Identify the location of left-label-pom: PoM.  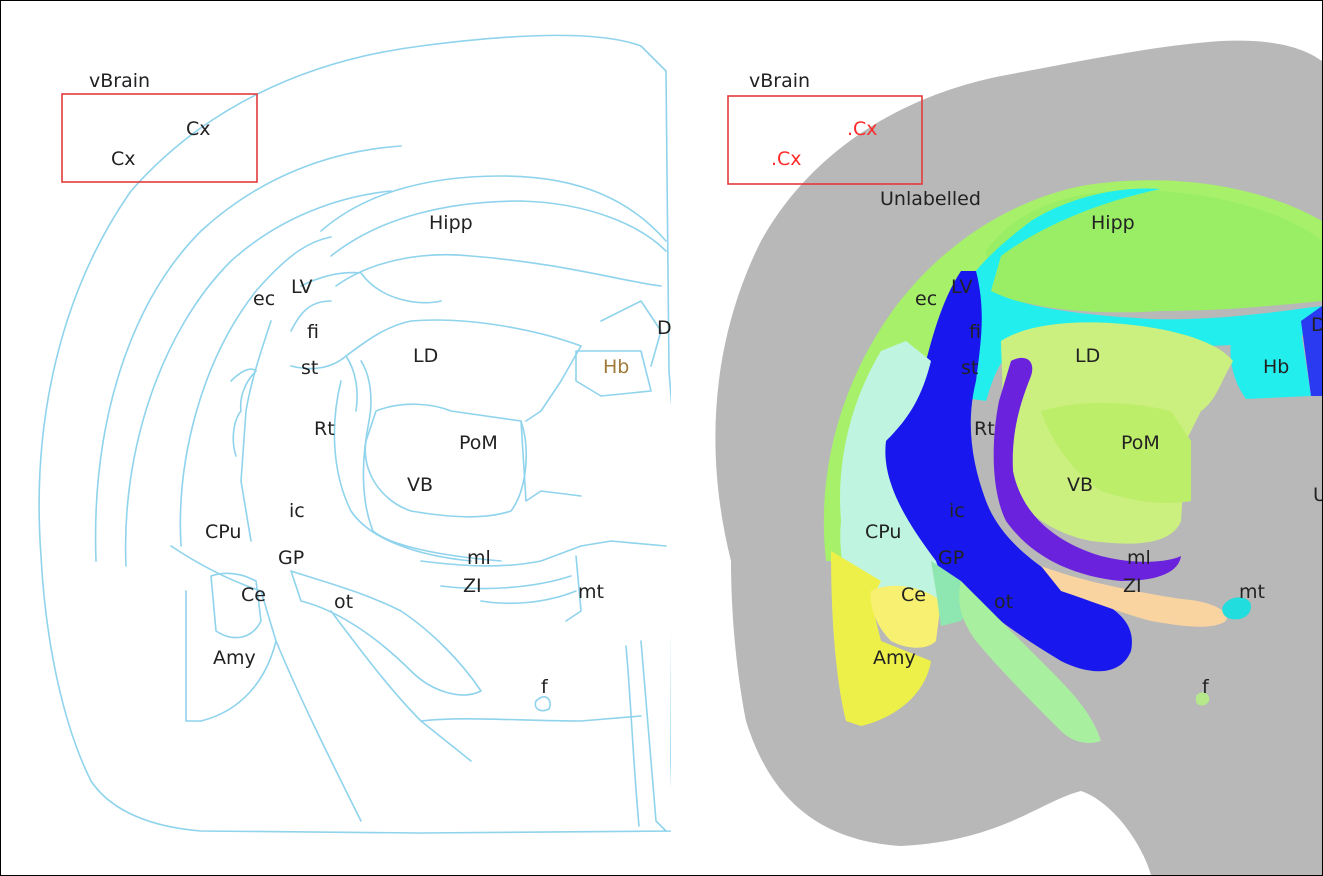
(478, 443).